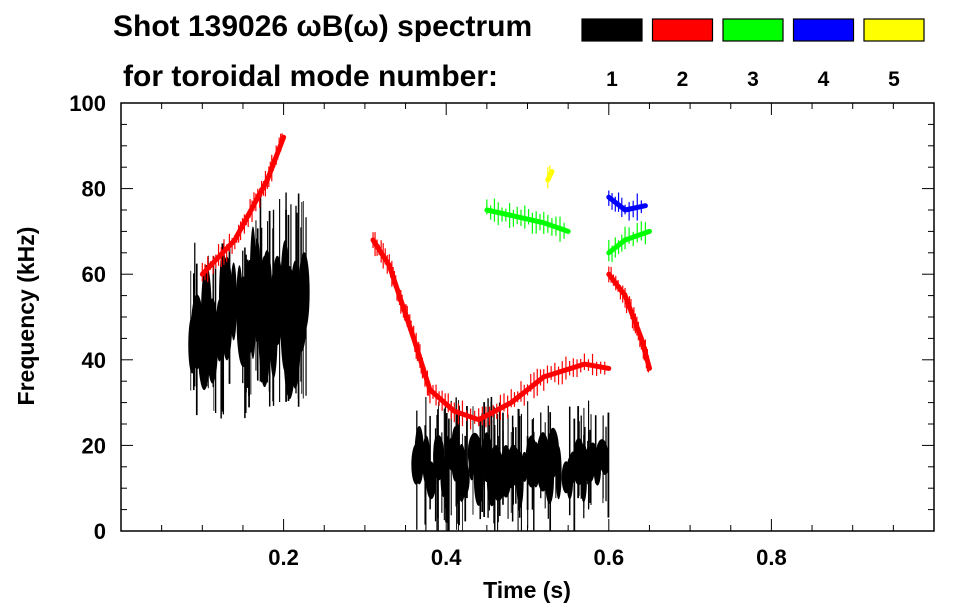 This screenshot has width=963, height=615. I want to click on legend-label-4: 4, so click(824, 79).